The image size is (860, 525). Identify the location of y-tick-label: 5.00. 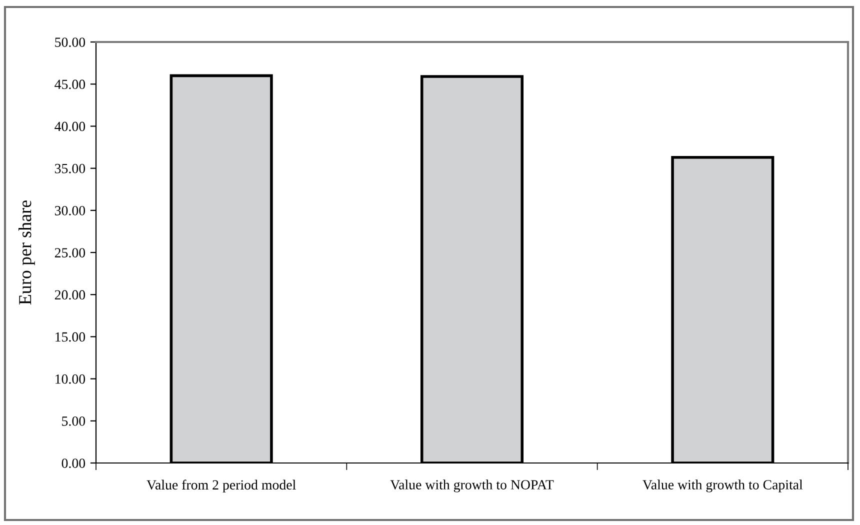
(74, 421).